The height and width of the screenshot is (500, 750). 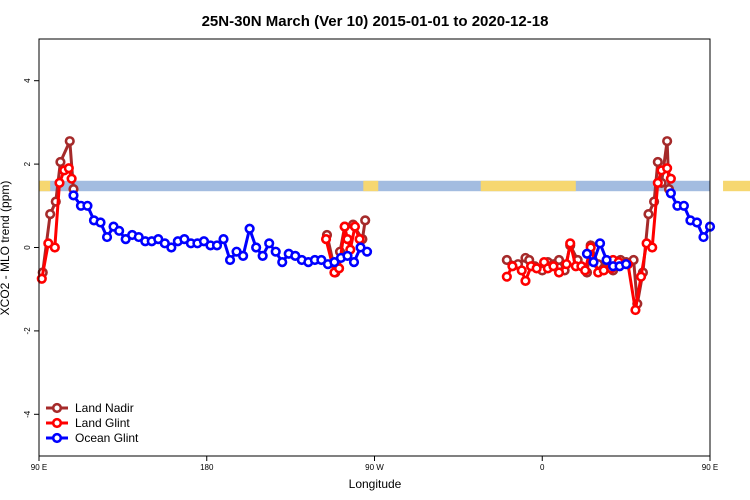 What do you see at coordinates (374, 467) in the screenshot?
I see `x-tick-label: 90 W` at bounding box center [374, 467].